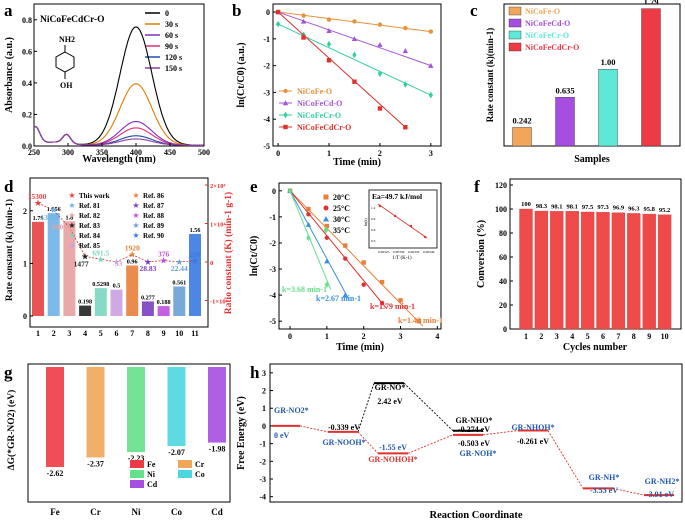 This screenshot has width=685, height=523. What do you see at coordinates (85, 333) in the screenshot?
I see `d-xtick-label: 4` at bounding box center [85, 333].